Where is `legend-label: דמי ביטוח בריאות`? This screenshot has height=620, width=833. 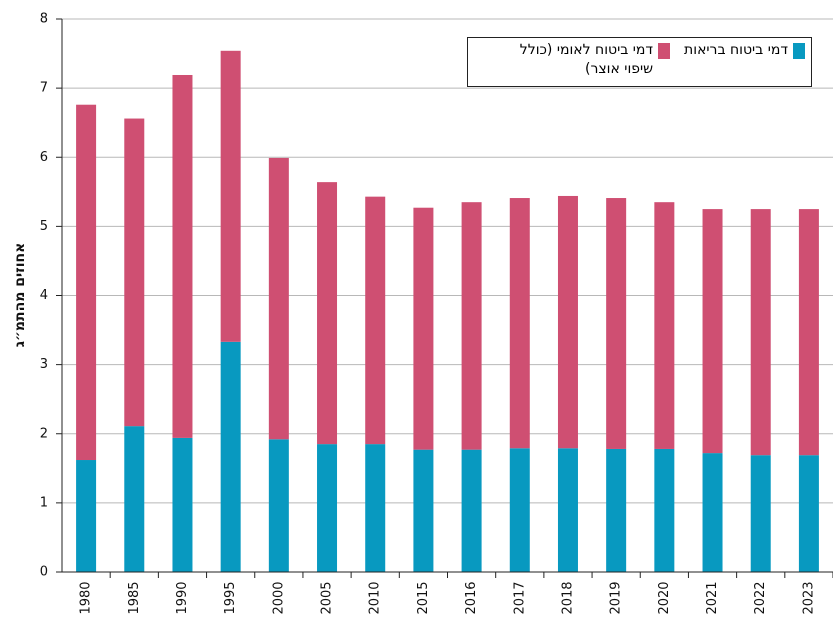 legend-label: דמי ביטוח בריאות is located at coordinates (736, 50).